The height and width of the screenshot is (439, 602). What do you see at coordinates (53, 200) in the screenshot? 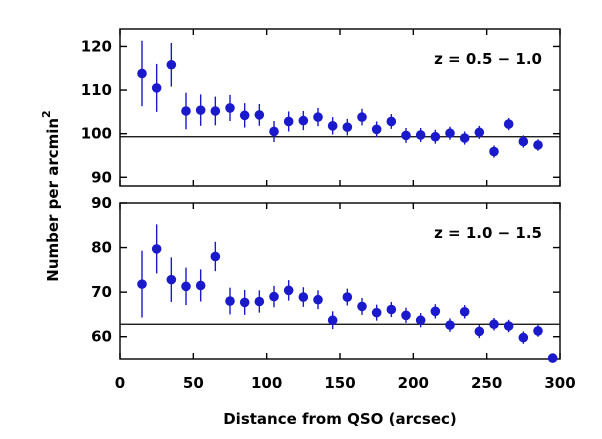
I see `y-axis-title-main: Number per arcmin` at bounding box center [53, 200].